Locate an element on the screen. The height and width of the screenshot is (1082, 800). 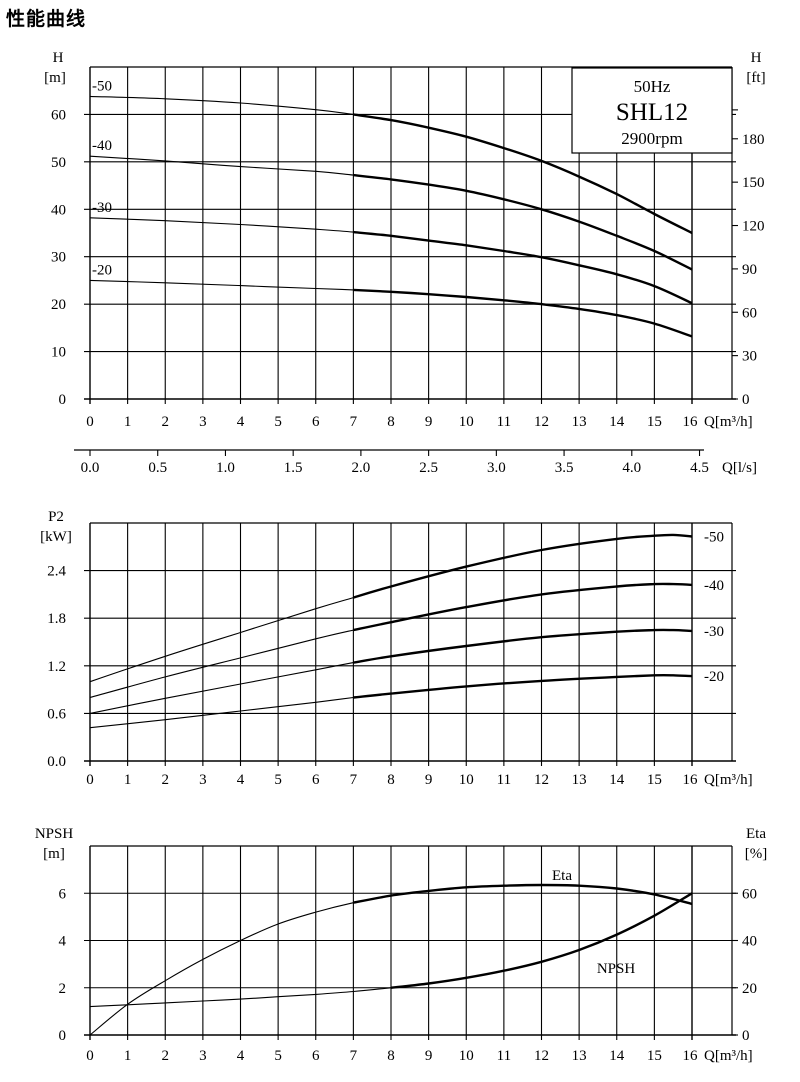
npsh-x-unit: Q[m³/h] is located at coordinates (728, 1056).